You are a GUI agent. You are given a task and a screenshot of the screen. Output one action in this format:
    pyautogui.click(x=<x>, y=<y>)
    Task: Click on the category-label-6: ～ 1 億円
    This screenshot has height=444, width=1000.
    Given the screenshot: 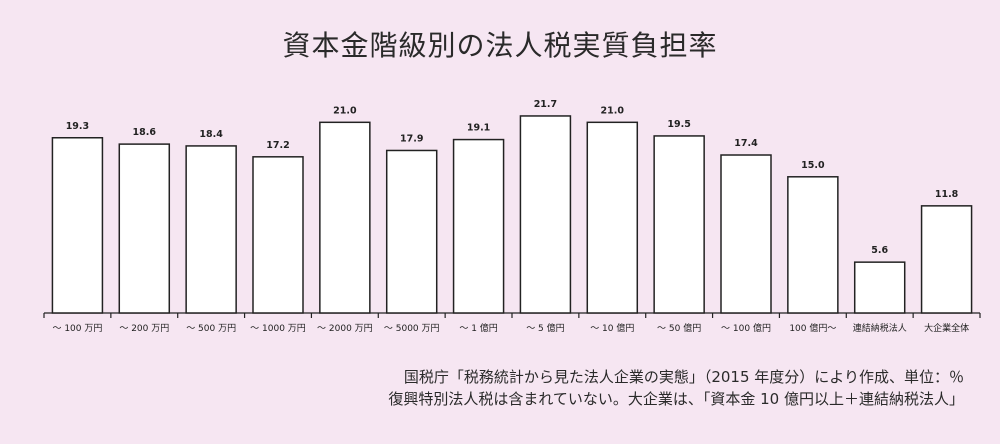 What is the action you would take?
    pyautogui.click(x=478, y=328)
    